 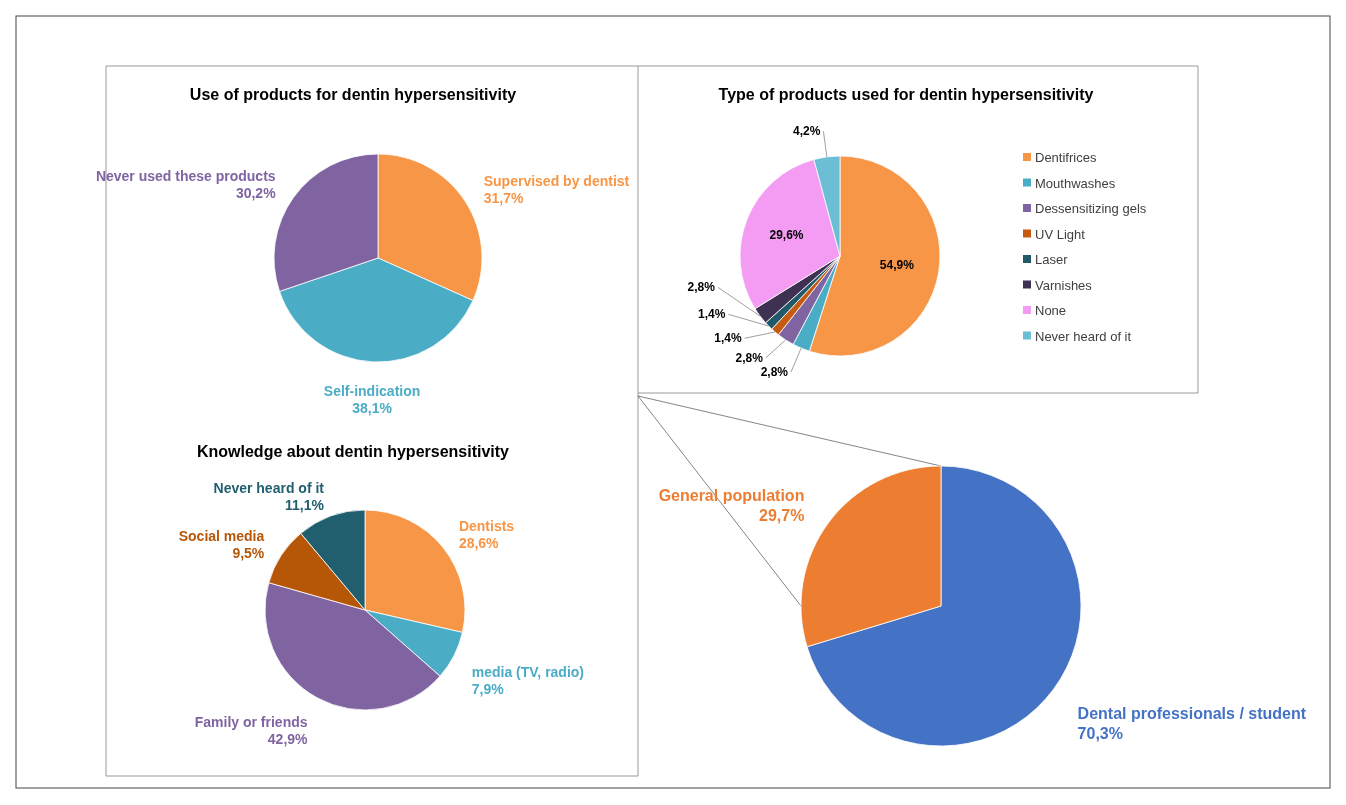 I want to click on data-label: 54,9%, so click(x=897, y=264).